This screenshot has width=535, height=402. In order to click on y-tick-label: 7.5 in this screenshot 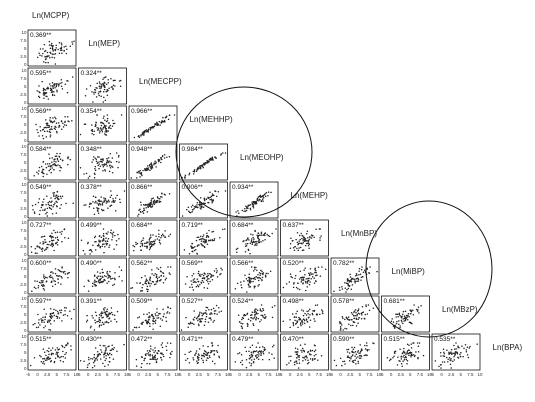, I will do `click(23, 192)`.